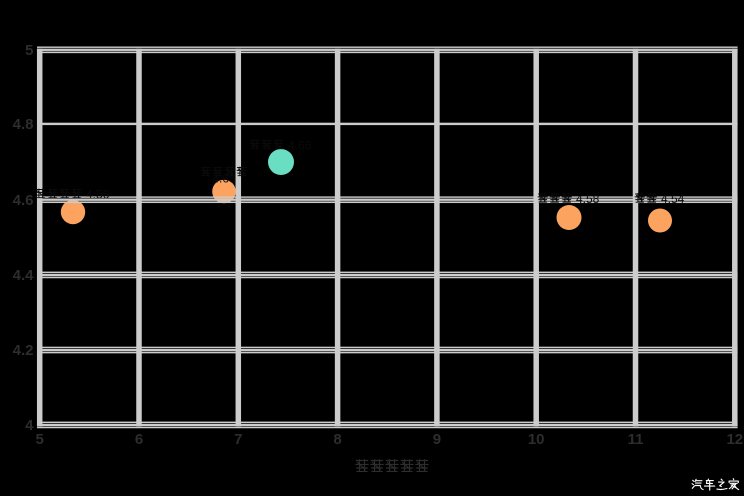 The image size is (744, 496). I want to click on svg-text: 4.66, so click(300, 146).